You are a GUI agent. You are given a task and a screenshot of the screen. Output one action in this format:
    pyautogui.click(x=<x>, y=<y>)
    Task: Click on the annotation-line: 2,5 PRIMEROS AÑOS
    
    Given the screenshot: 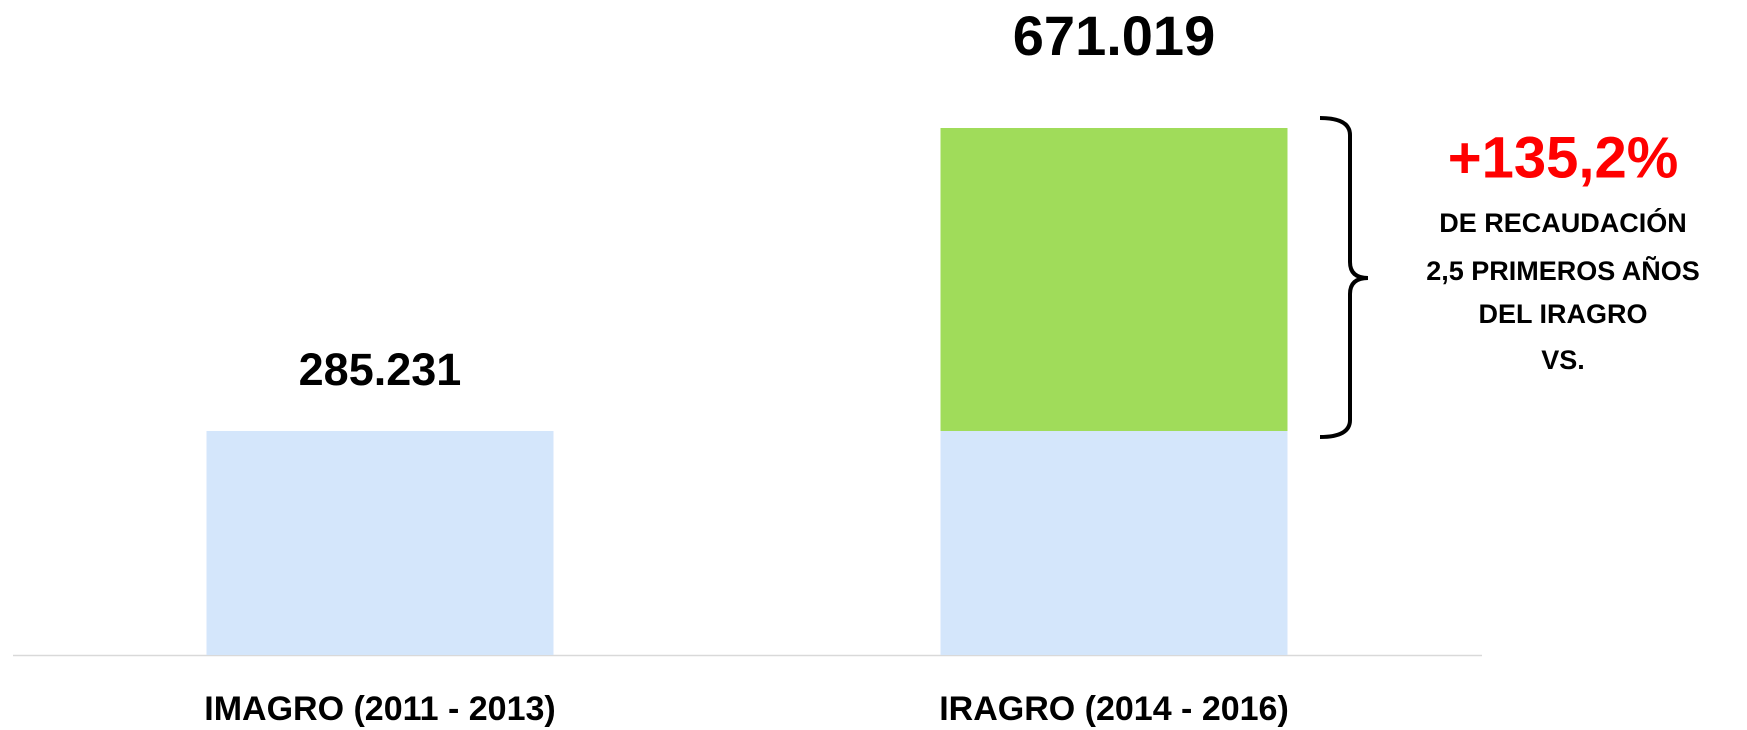 What is the action you would take?
    pyautogui.click(x=1563, y=270)
    